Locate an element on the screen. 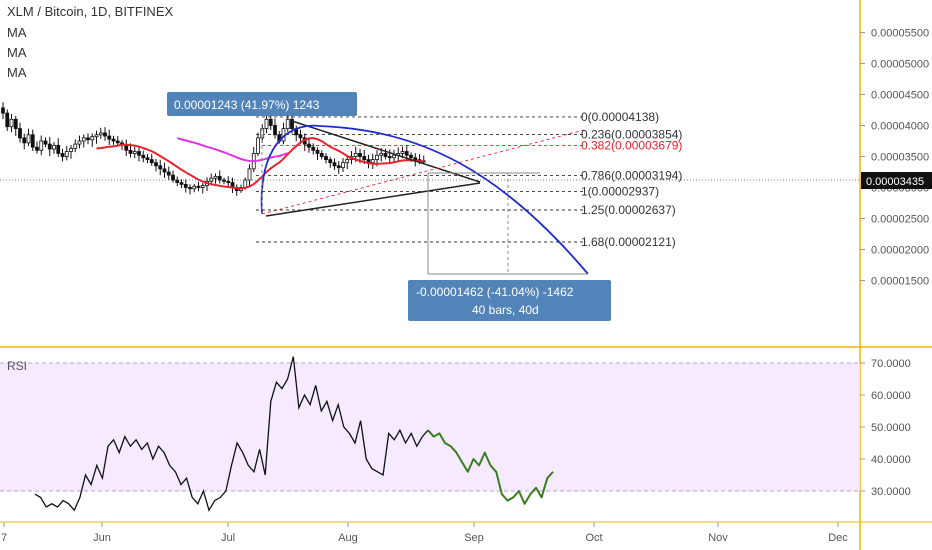 The width and height of the screenshot is (932, 550). price-tick-label: 0.00005500 is located at coordinates (900, 34).